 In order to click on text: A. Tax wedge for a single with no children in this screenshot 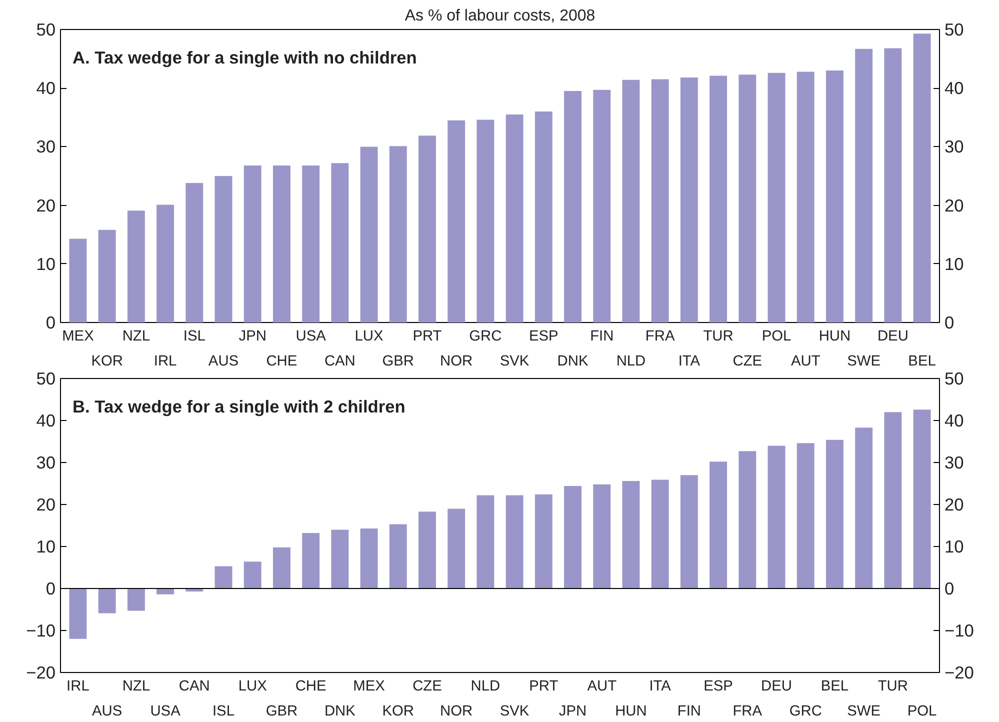, I will do `click(244, 58)`.